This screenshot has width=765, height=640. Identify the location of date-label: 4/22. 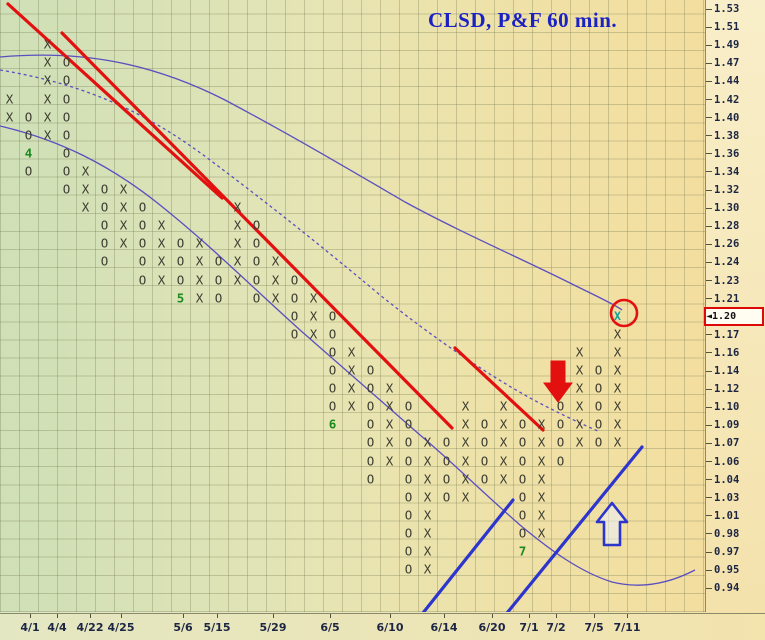
(90, 627).